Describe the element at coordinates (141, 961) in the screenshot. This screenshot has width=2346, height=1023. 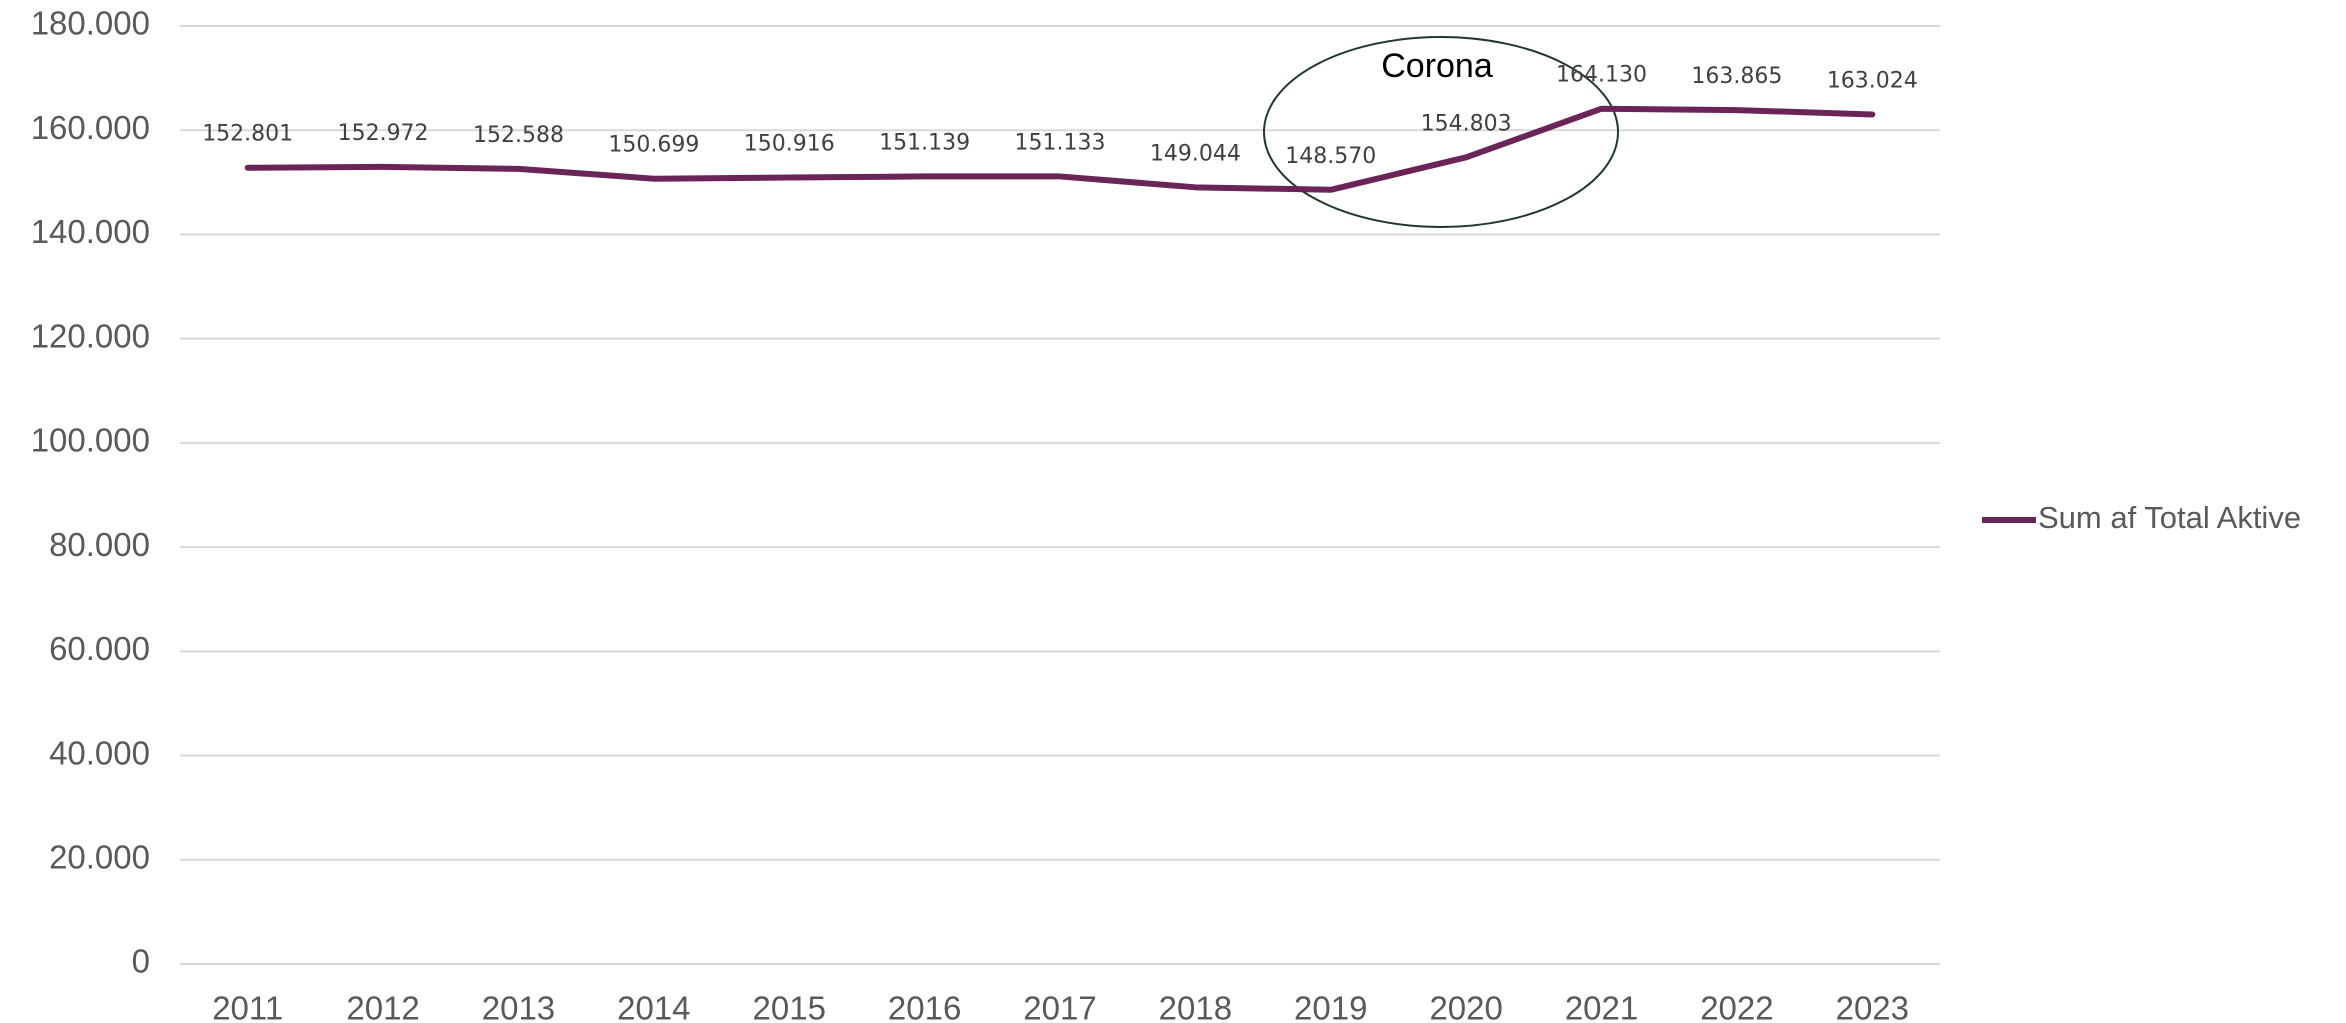
I see `y-tick-label: 0` at that location.